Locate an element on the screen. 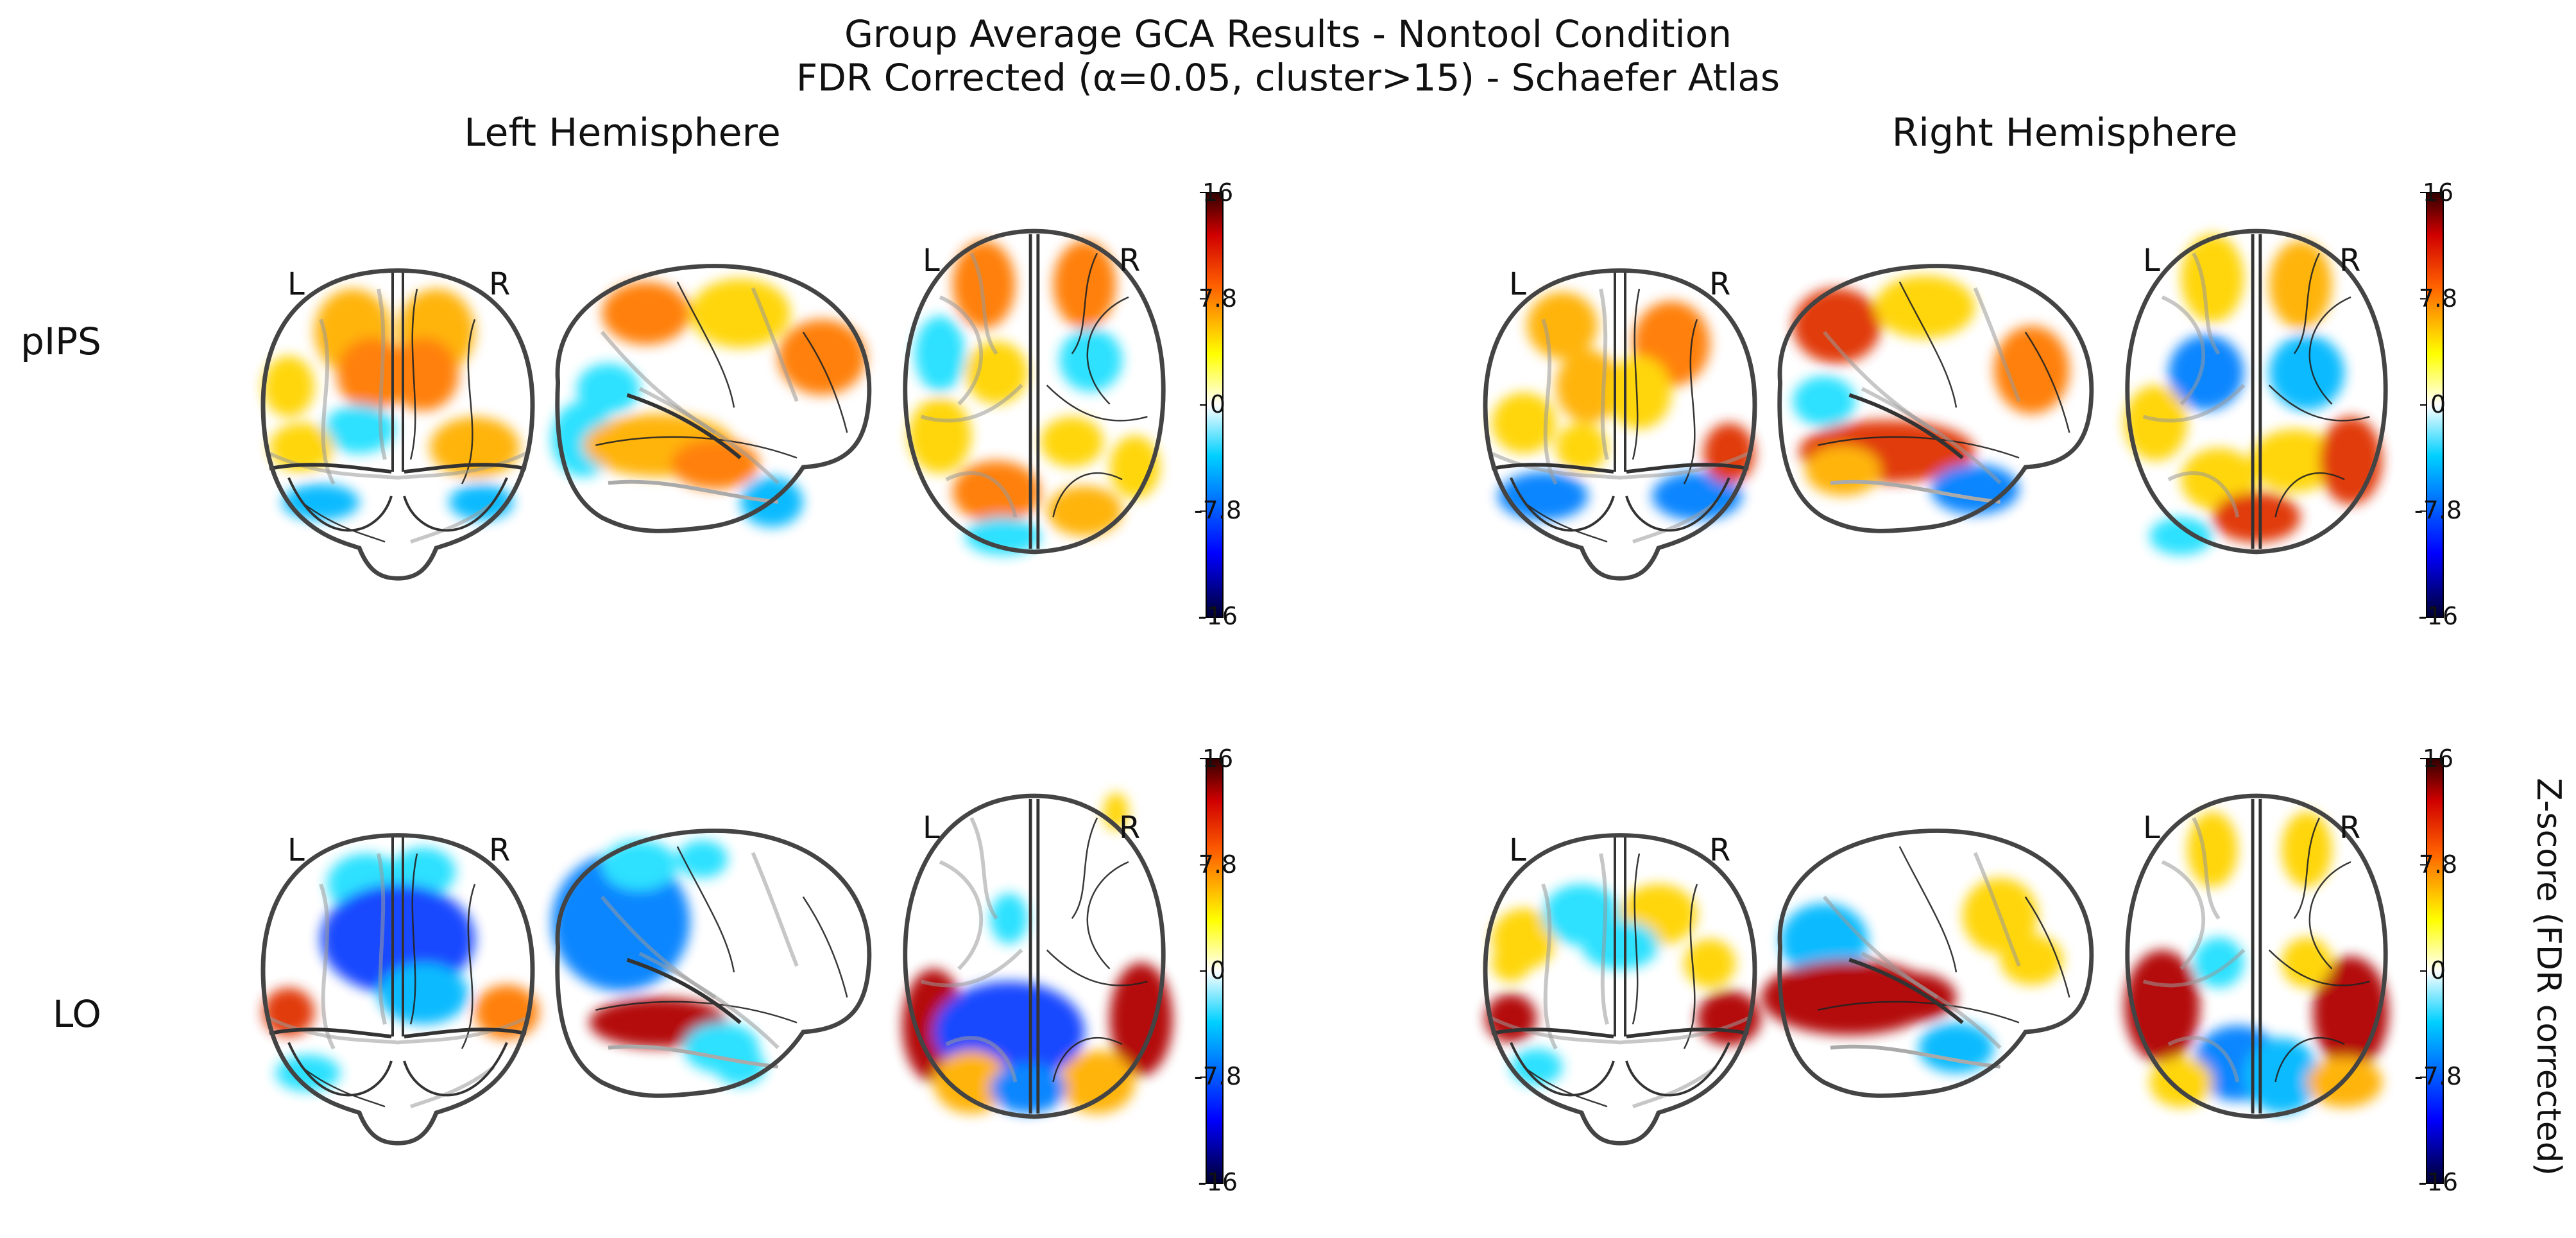 This screenshot has height=1238, width=2576. row-label-lo: LO is located at coordinates (77, 1014).